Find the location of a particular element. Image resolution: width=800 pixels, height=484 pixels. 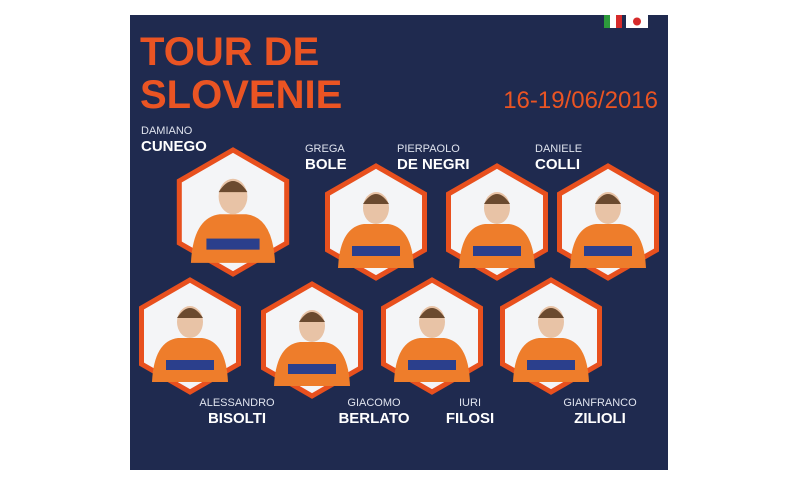

rider-first-name: DAMIANO is located at coordinates (167, 131).